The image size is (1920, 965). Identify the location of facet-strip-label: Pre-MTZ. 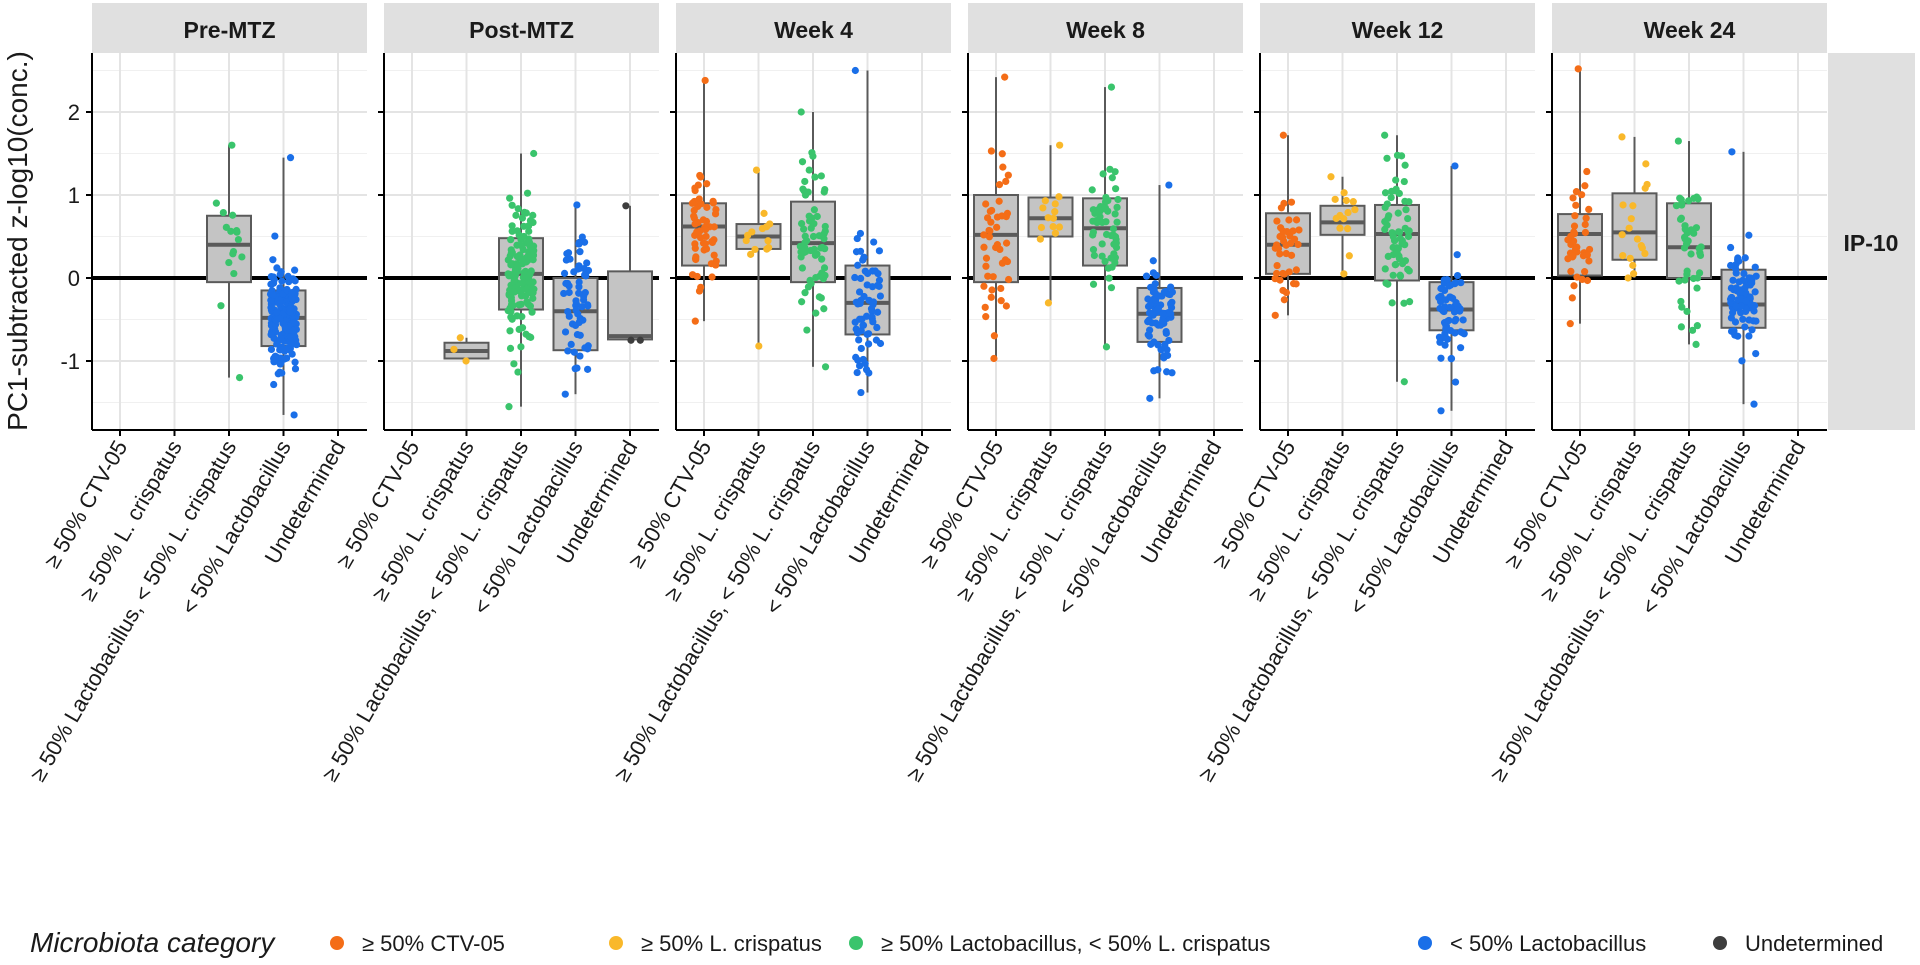
(230, 30).